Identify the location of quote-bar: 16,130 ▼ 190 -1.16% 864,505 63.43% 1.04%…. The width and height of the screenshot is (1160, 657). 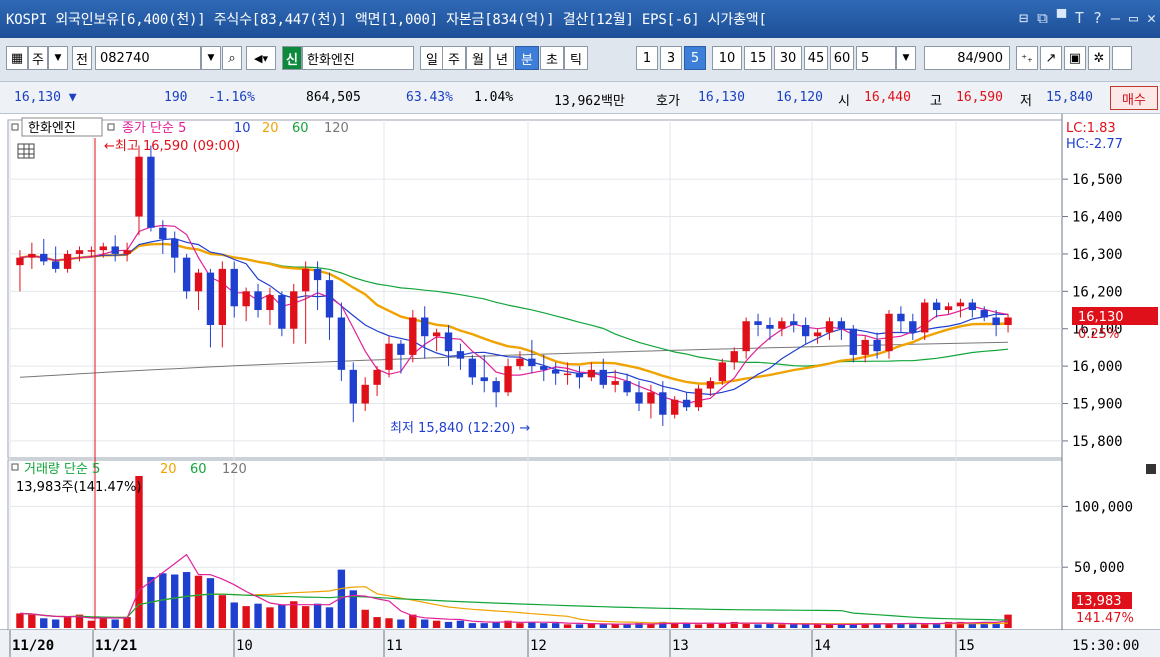
(580, 98).